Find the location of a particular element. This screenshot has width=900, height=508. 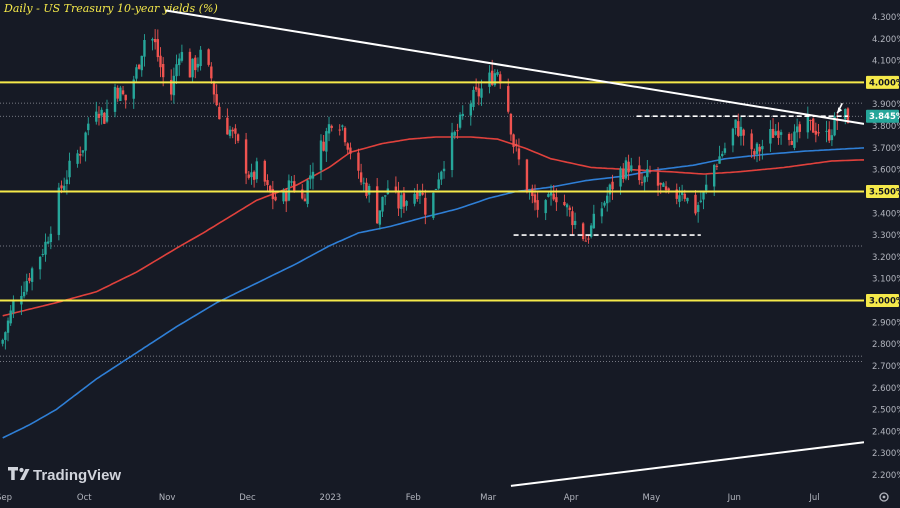

price-tick-label: 4.300% is located at coordinates (886, 18).